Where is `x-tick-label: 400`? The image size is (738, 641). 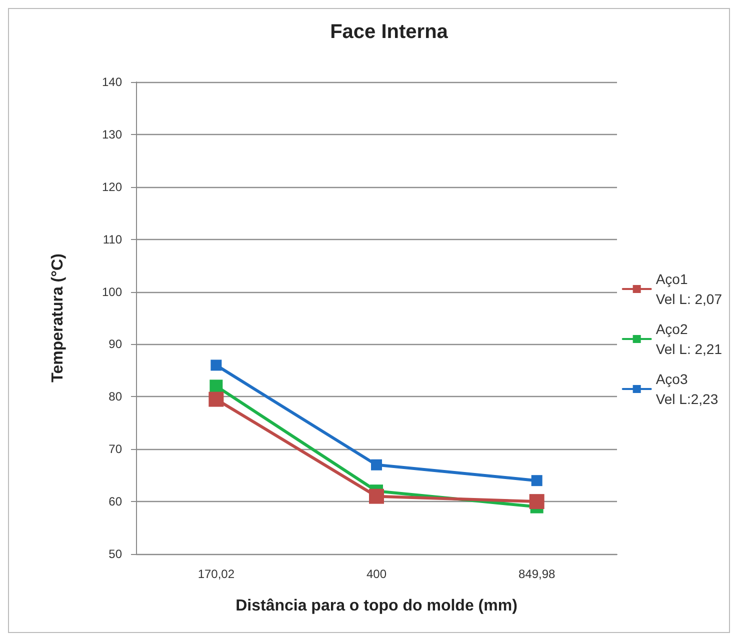 x-tick-label: 400 is located at coordinates (376, 574).